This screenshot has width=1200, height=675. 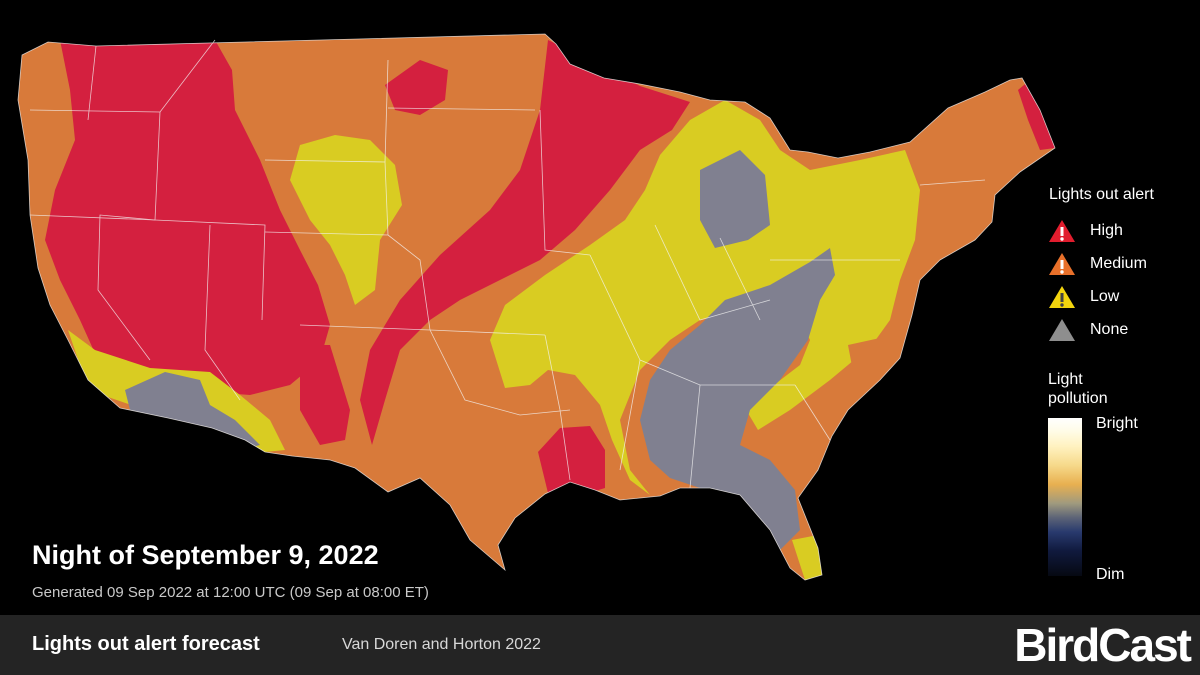 I want to click on legend-item-low: Low, so click(x=1118, y=296).